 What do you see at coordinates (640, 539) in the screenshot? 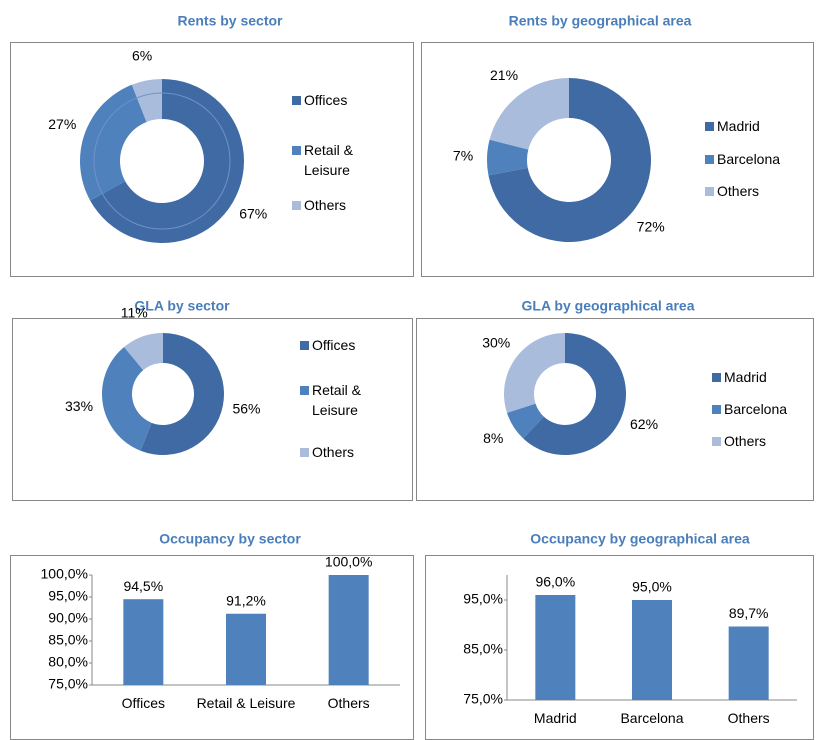
I see `chart-title: Occupancy by geographical area` at bounding box center [640, 539].